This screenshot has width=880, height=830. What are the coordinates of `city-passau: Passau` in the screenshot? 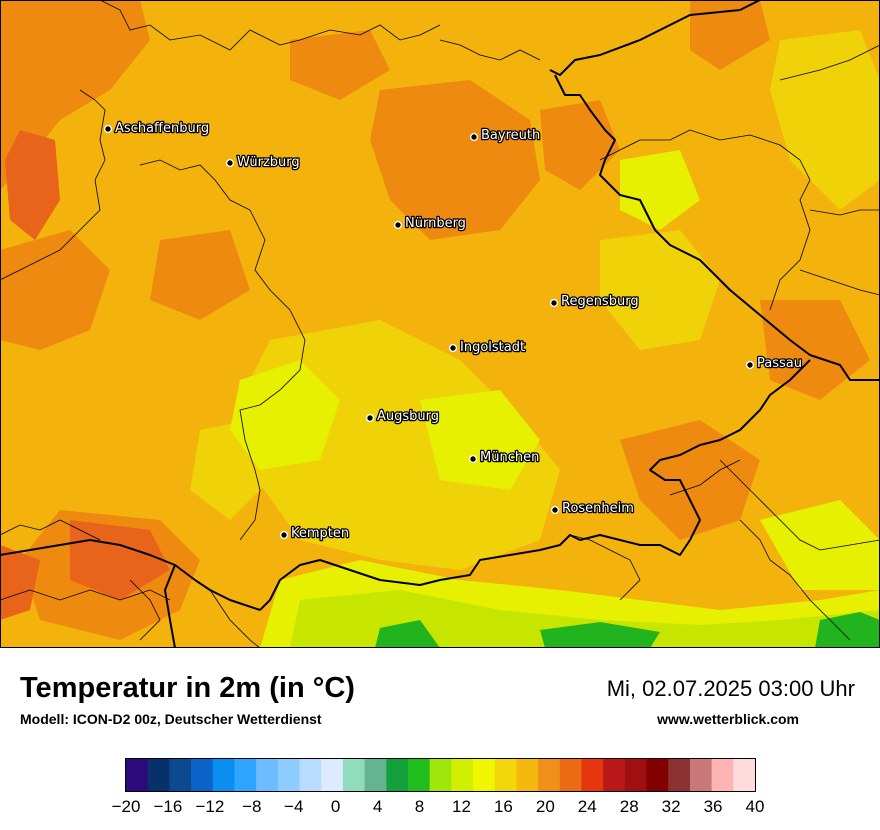 It's located at (774, 363).